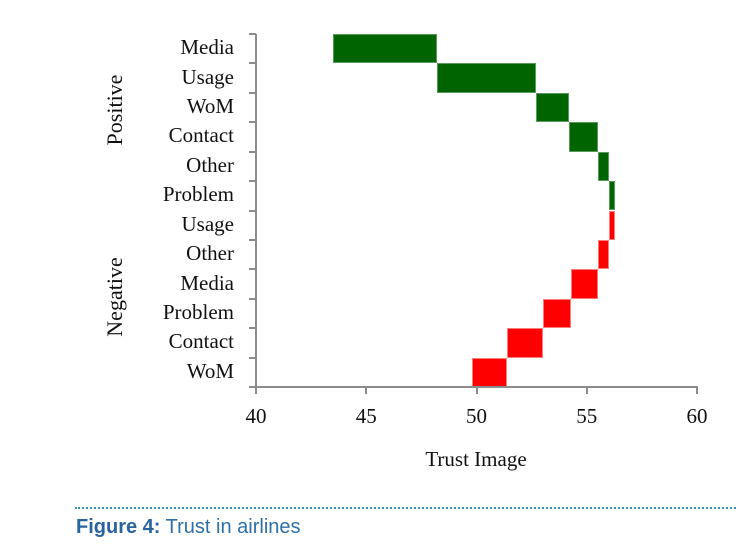  I want to click on y-axis-line, so click(256, 211).